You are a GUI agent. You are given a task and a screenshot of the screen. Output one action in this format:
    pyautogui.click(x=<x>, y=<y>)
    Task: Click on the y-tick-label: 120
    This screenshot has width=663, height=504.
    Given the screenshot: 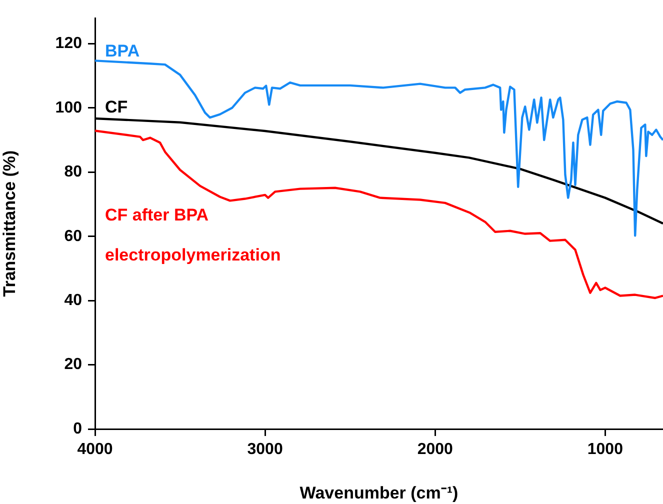 What is the action you would take?
    pyautogui.click(x=68, y=43)
    